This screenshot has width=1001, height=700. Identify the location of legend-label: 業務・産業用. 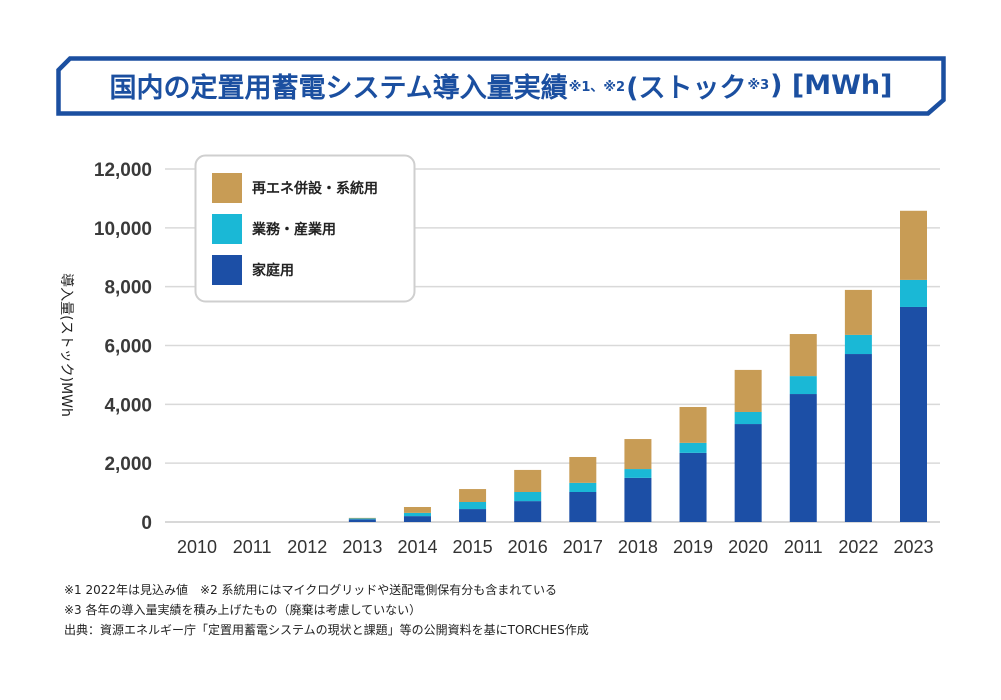
(293, 229).